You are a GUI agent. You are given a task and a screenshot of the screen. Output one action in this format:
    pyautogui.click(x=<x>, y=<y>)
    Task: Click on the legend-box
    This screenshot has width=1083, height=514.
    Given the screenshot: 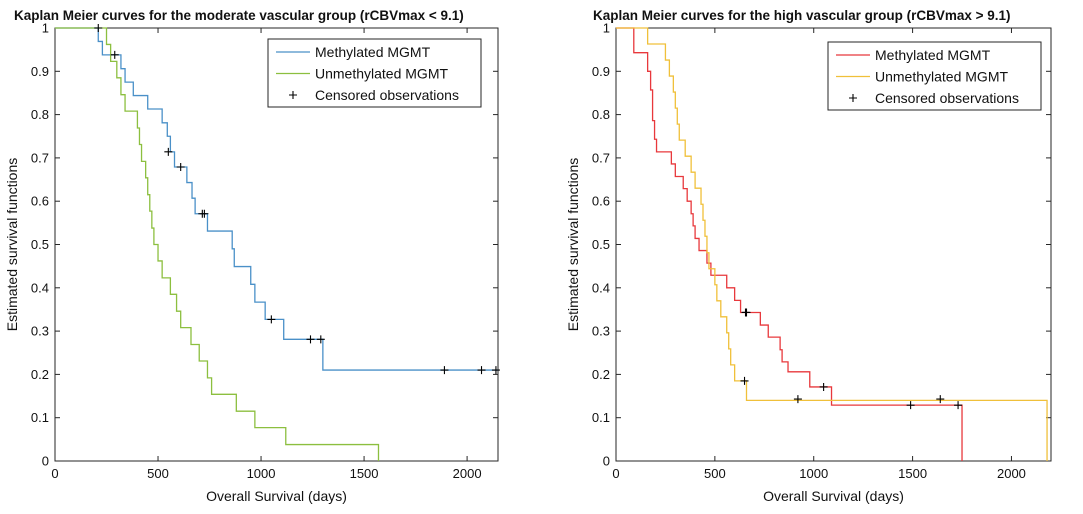 What is the action you would take?
    pyautogui.click(x=934, y=76)
    